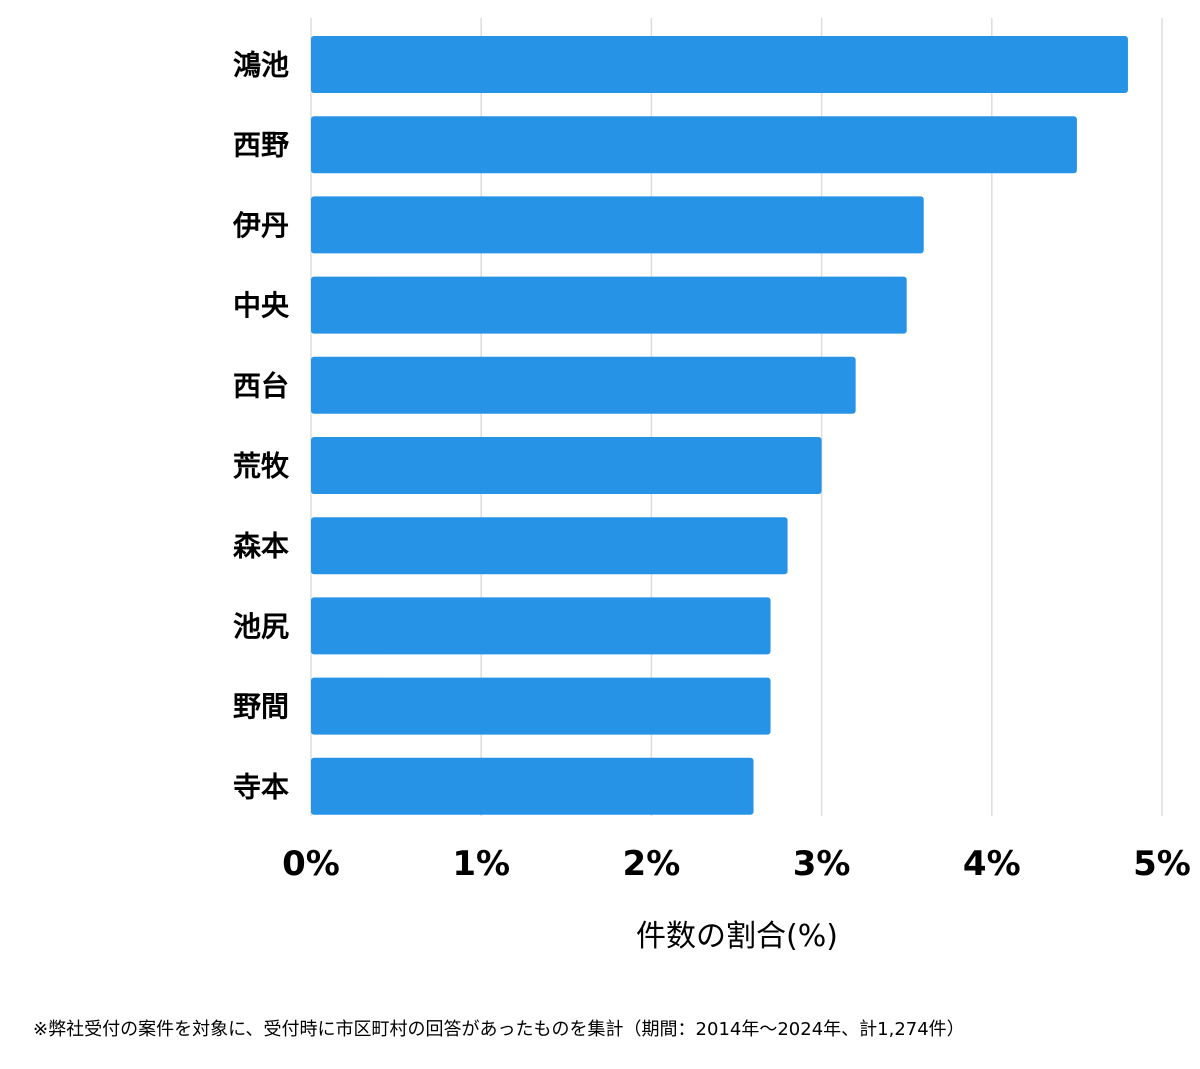 The height and width of the screenshot is (1069, 1200). Describe the element at coordinates (261, 706) in the screenshot. I see `category-label: 野間` at that location.